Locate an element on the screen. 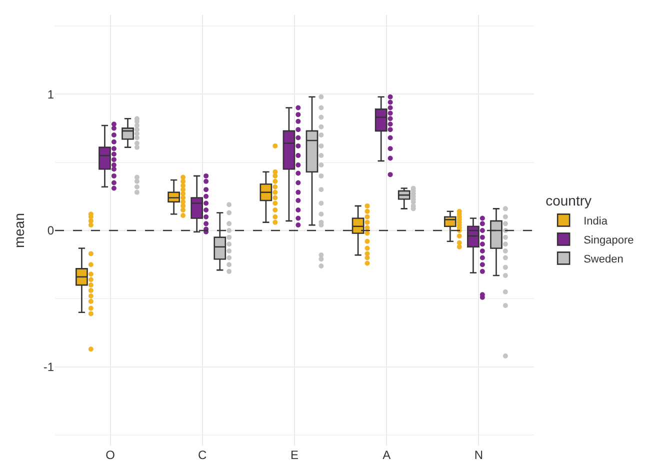  x-tick-label: E is located at coordinates (294, 455).